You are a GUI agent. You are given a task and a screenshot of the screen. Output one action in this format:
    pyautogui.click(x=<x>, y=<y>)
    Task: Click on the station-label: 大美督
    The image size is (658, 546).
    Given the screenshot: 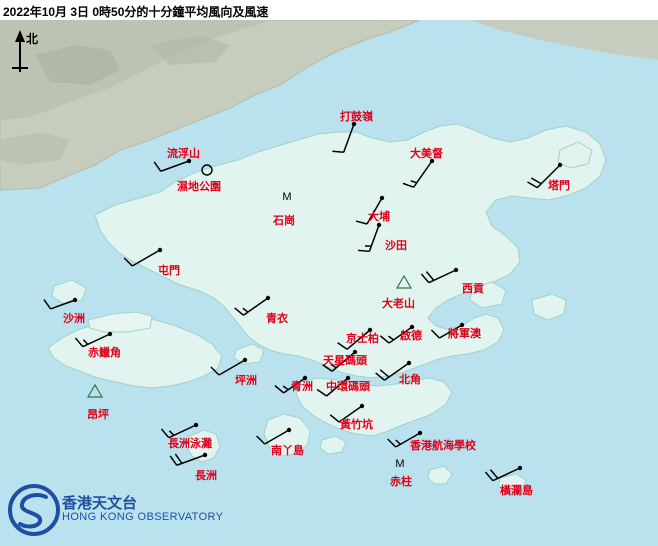 What is the action you would take?
    pyautogui.click(x=426, y=154)
    